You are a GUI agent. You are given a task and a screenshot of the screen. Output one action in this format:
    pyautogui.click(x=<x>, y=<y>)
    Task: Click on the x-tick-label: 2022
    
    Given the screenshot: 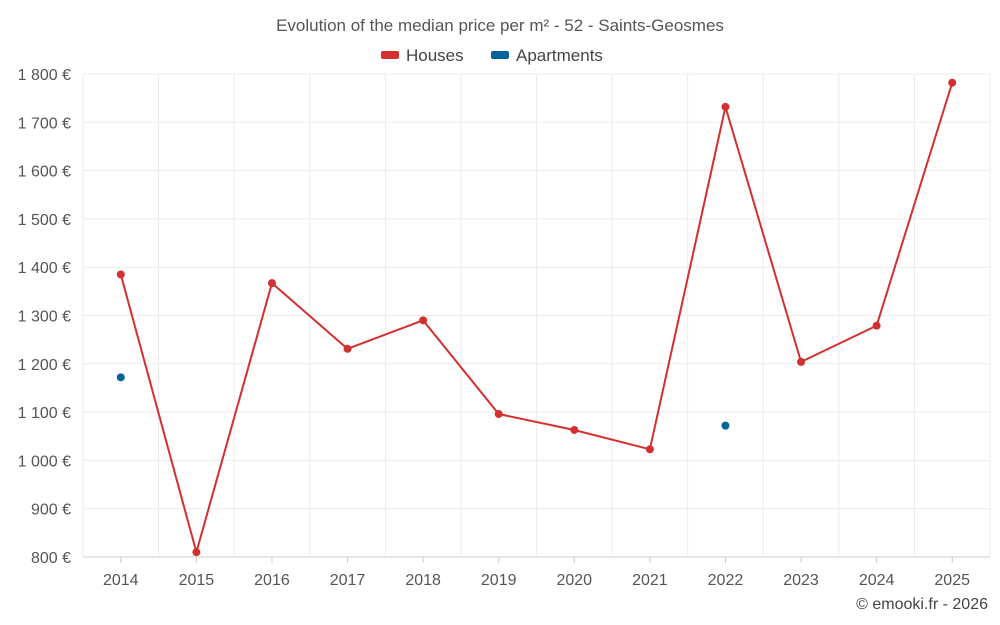 What is the action you would take?
    pyautogui.click(x=726, y=580)
    